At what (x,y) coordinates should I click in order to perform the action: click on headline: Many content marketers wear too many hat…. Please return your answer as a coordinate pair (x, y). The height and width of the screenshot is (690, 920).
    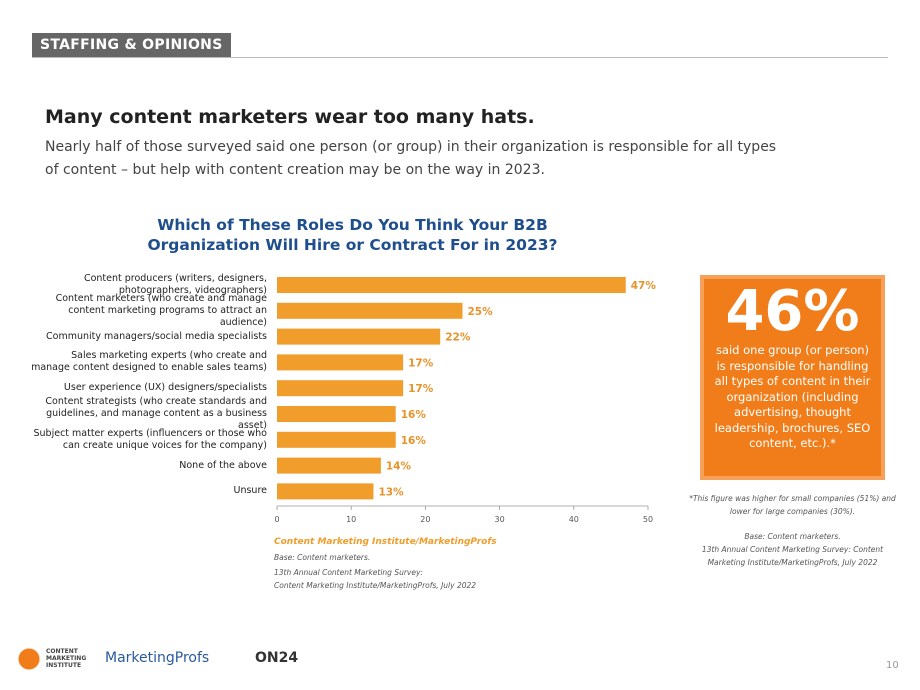
    Looking at the image, I should click on (290, 117).